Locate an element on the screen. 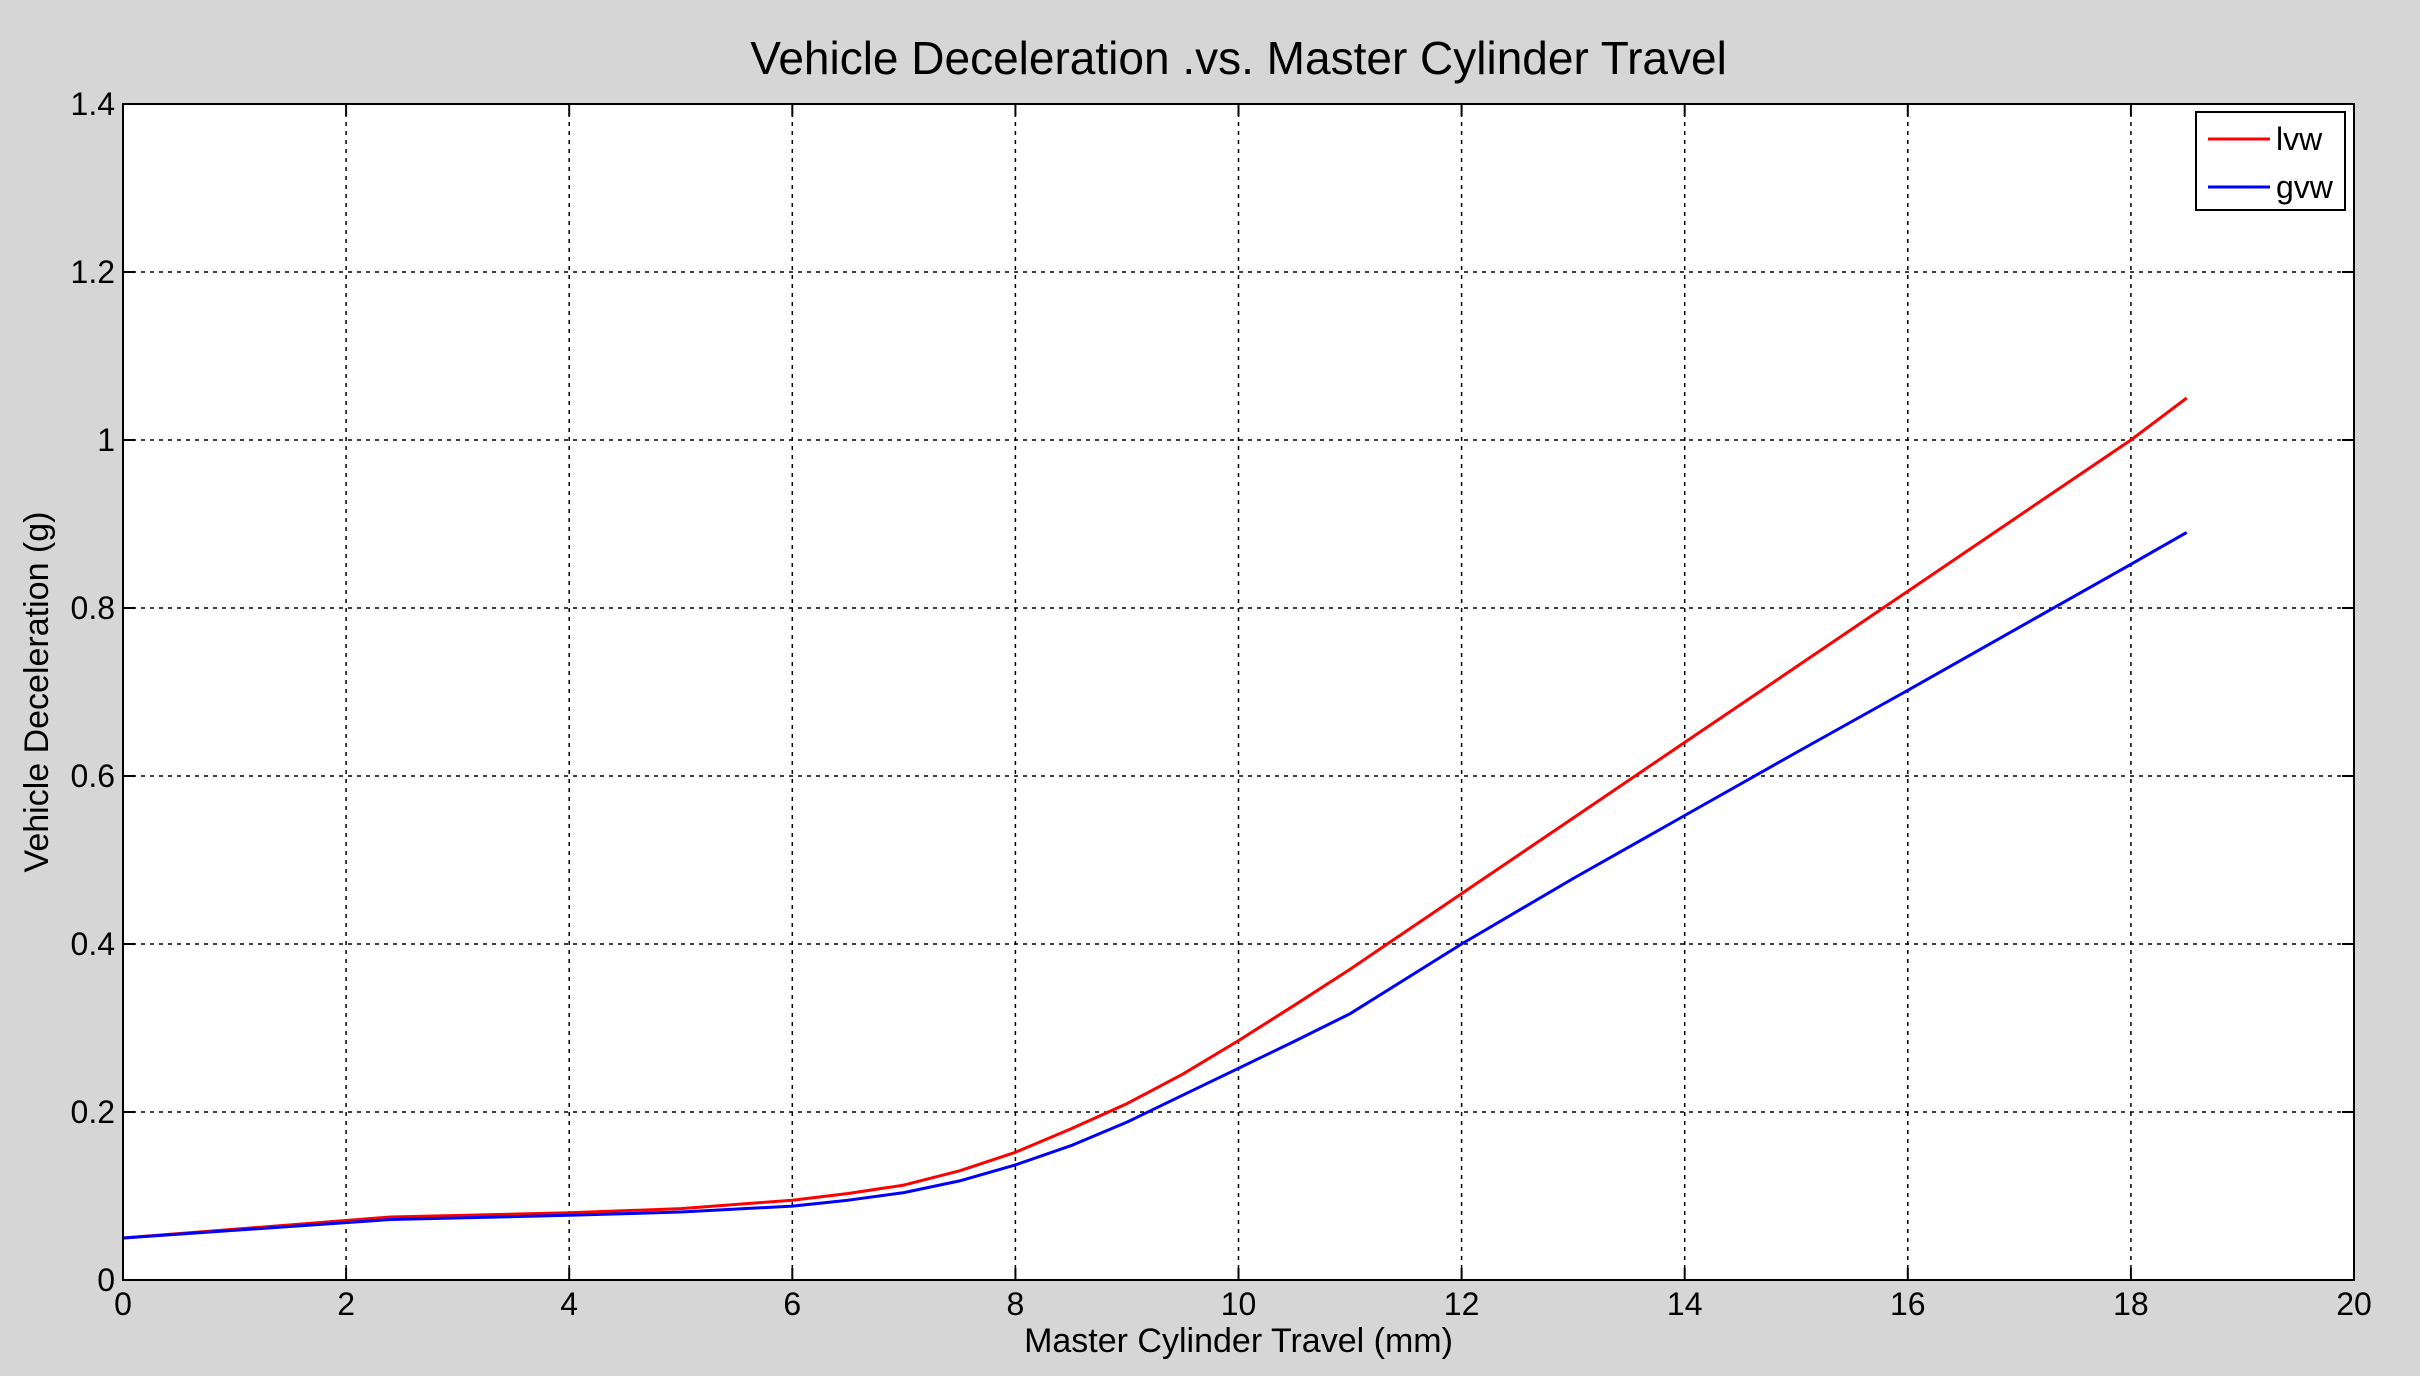 This screenshot has width=2420, height=1376. x-tick-label: 6 is located at coordinates (792, 1304).